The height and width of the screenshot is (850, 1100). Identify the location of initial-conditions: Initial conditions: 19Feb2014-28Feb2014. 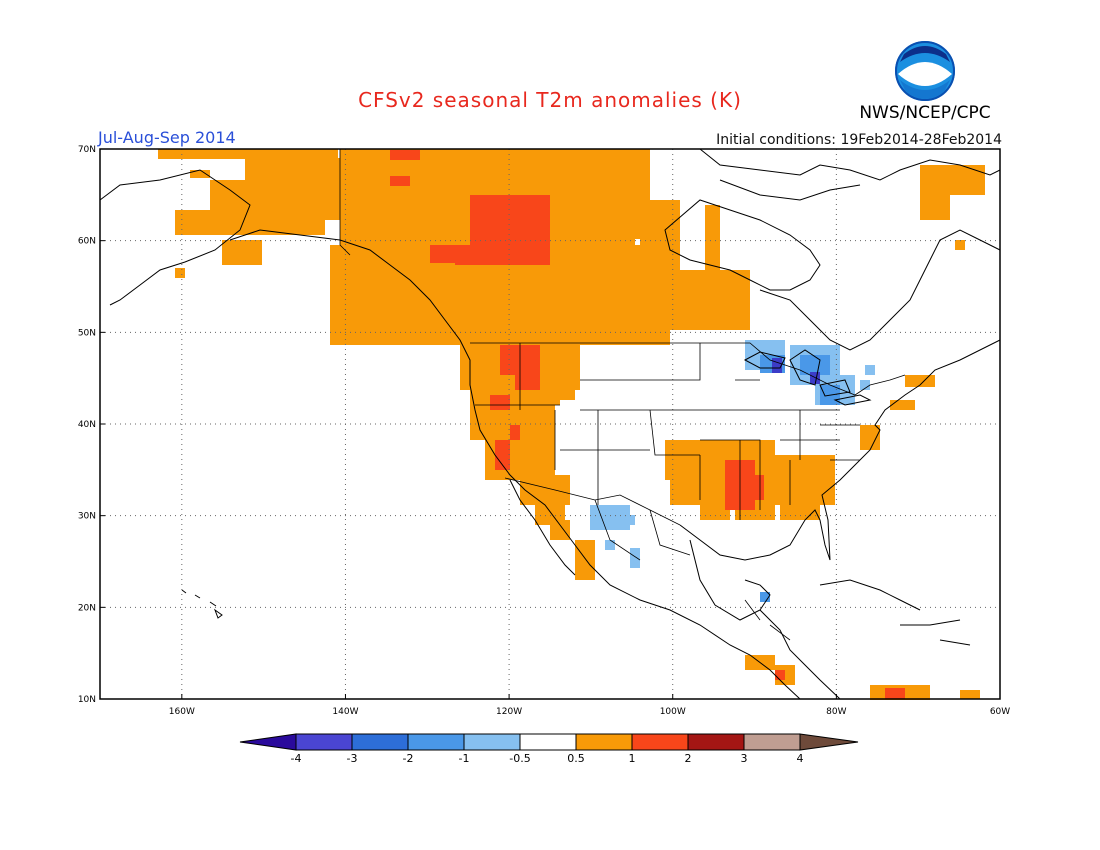
(859, 140).